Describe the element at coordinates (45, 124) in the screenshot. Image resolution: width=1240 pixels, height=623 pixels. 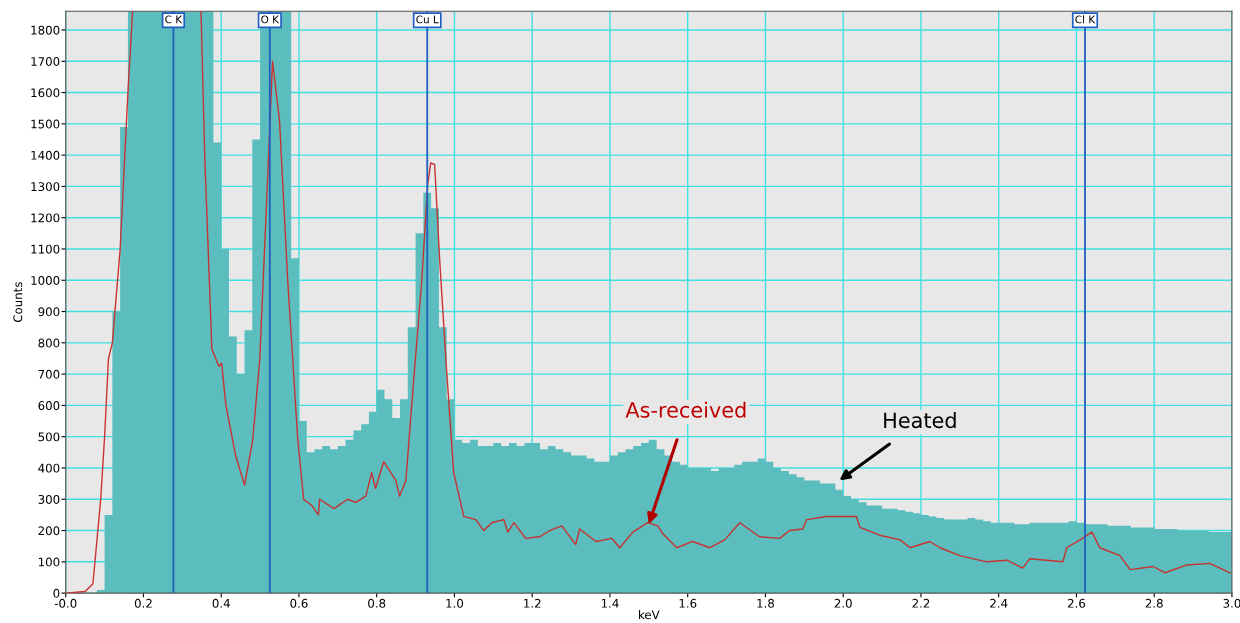
I see `y-tick-label: 1500` at that location.